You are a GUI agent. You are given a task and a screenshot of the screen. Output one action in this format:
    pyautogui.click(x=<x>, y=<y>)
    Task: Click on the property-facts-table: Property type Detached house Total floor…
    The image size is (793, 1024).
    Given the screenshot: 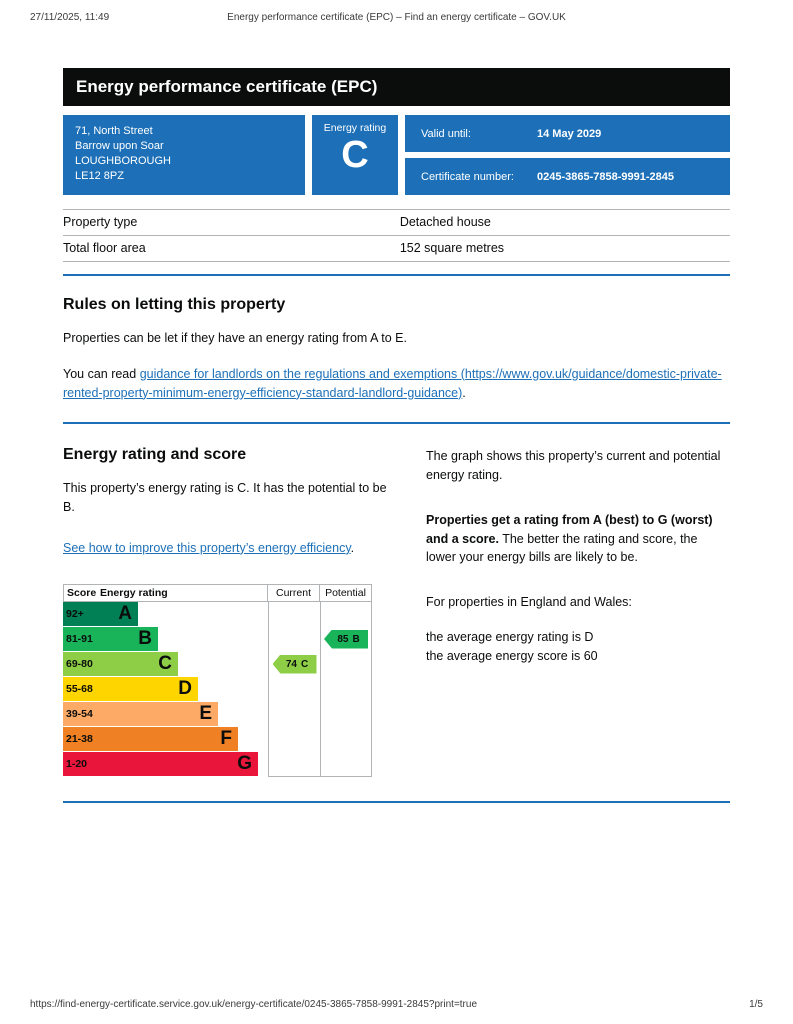 What is the action you would take?
    pyautogui.click(x=396, y=235)
    